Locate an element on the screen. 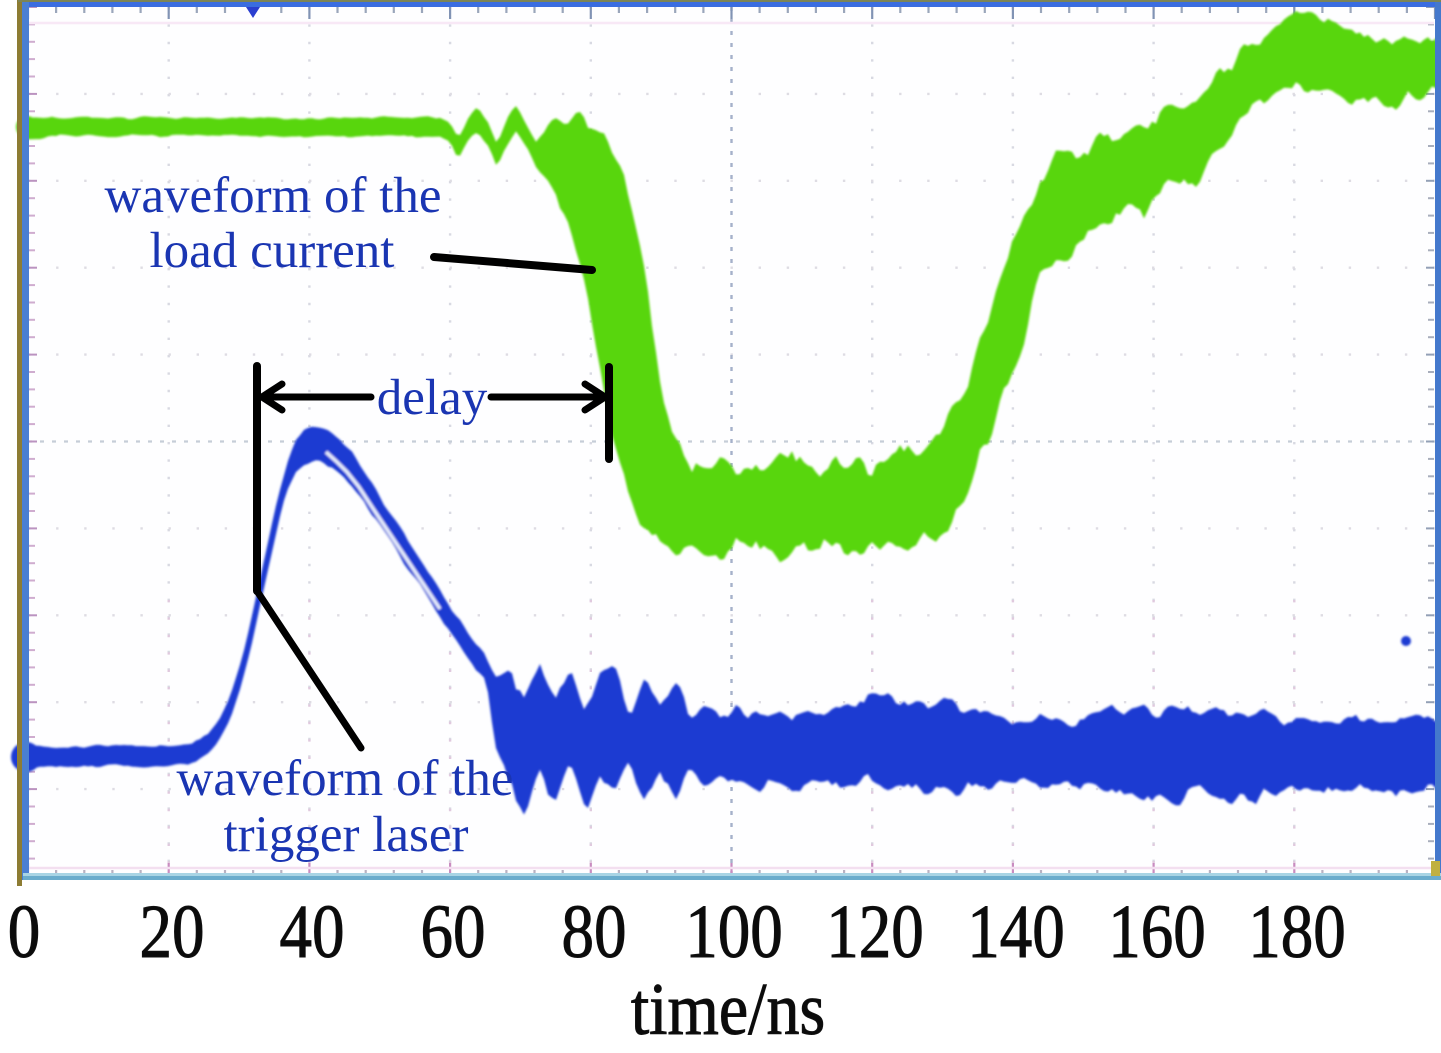 This screenshot has width=1441, height=1053. svg-text: 160 is located at coordinates (1156, 932).